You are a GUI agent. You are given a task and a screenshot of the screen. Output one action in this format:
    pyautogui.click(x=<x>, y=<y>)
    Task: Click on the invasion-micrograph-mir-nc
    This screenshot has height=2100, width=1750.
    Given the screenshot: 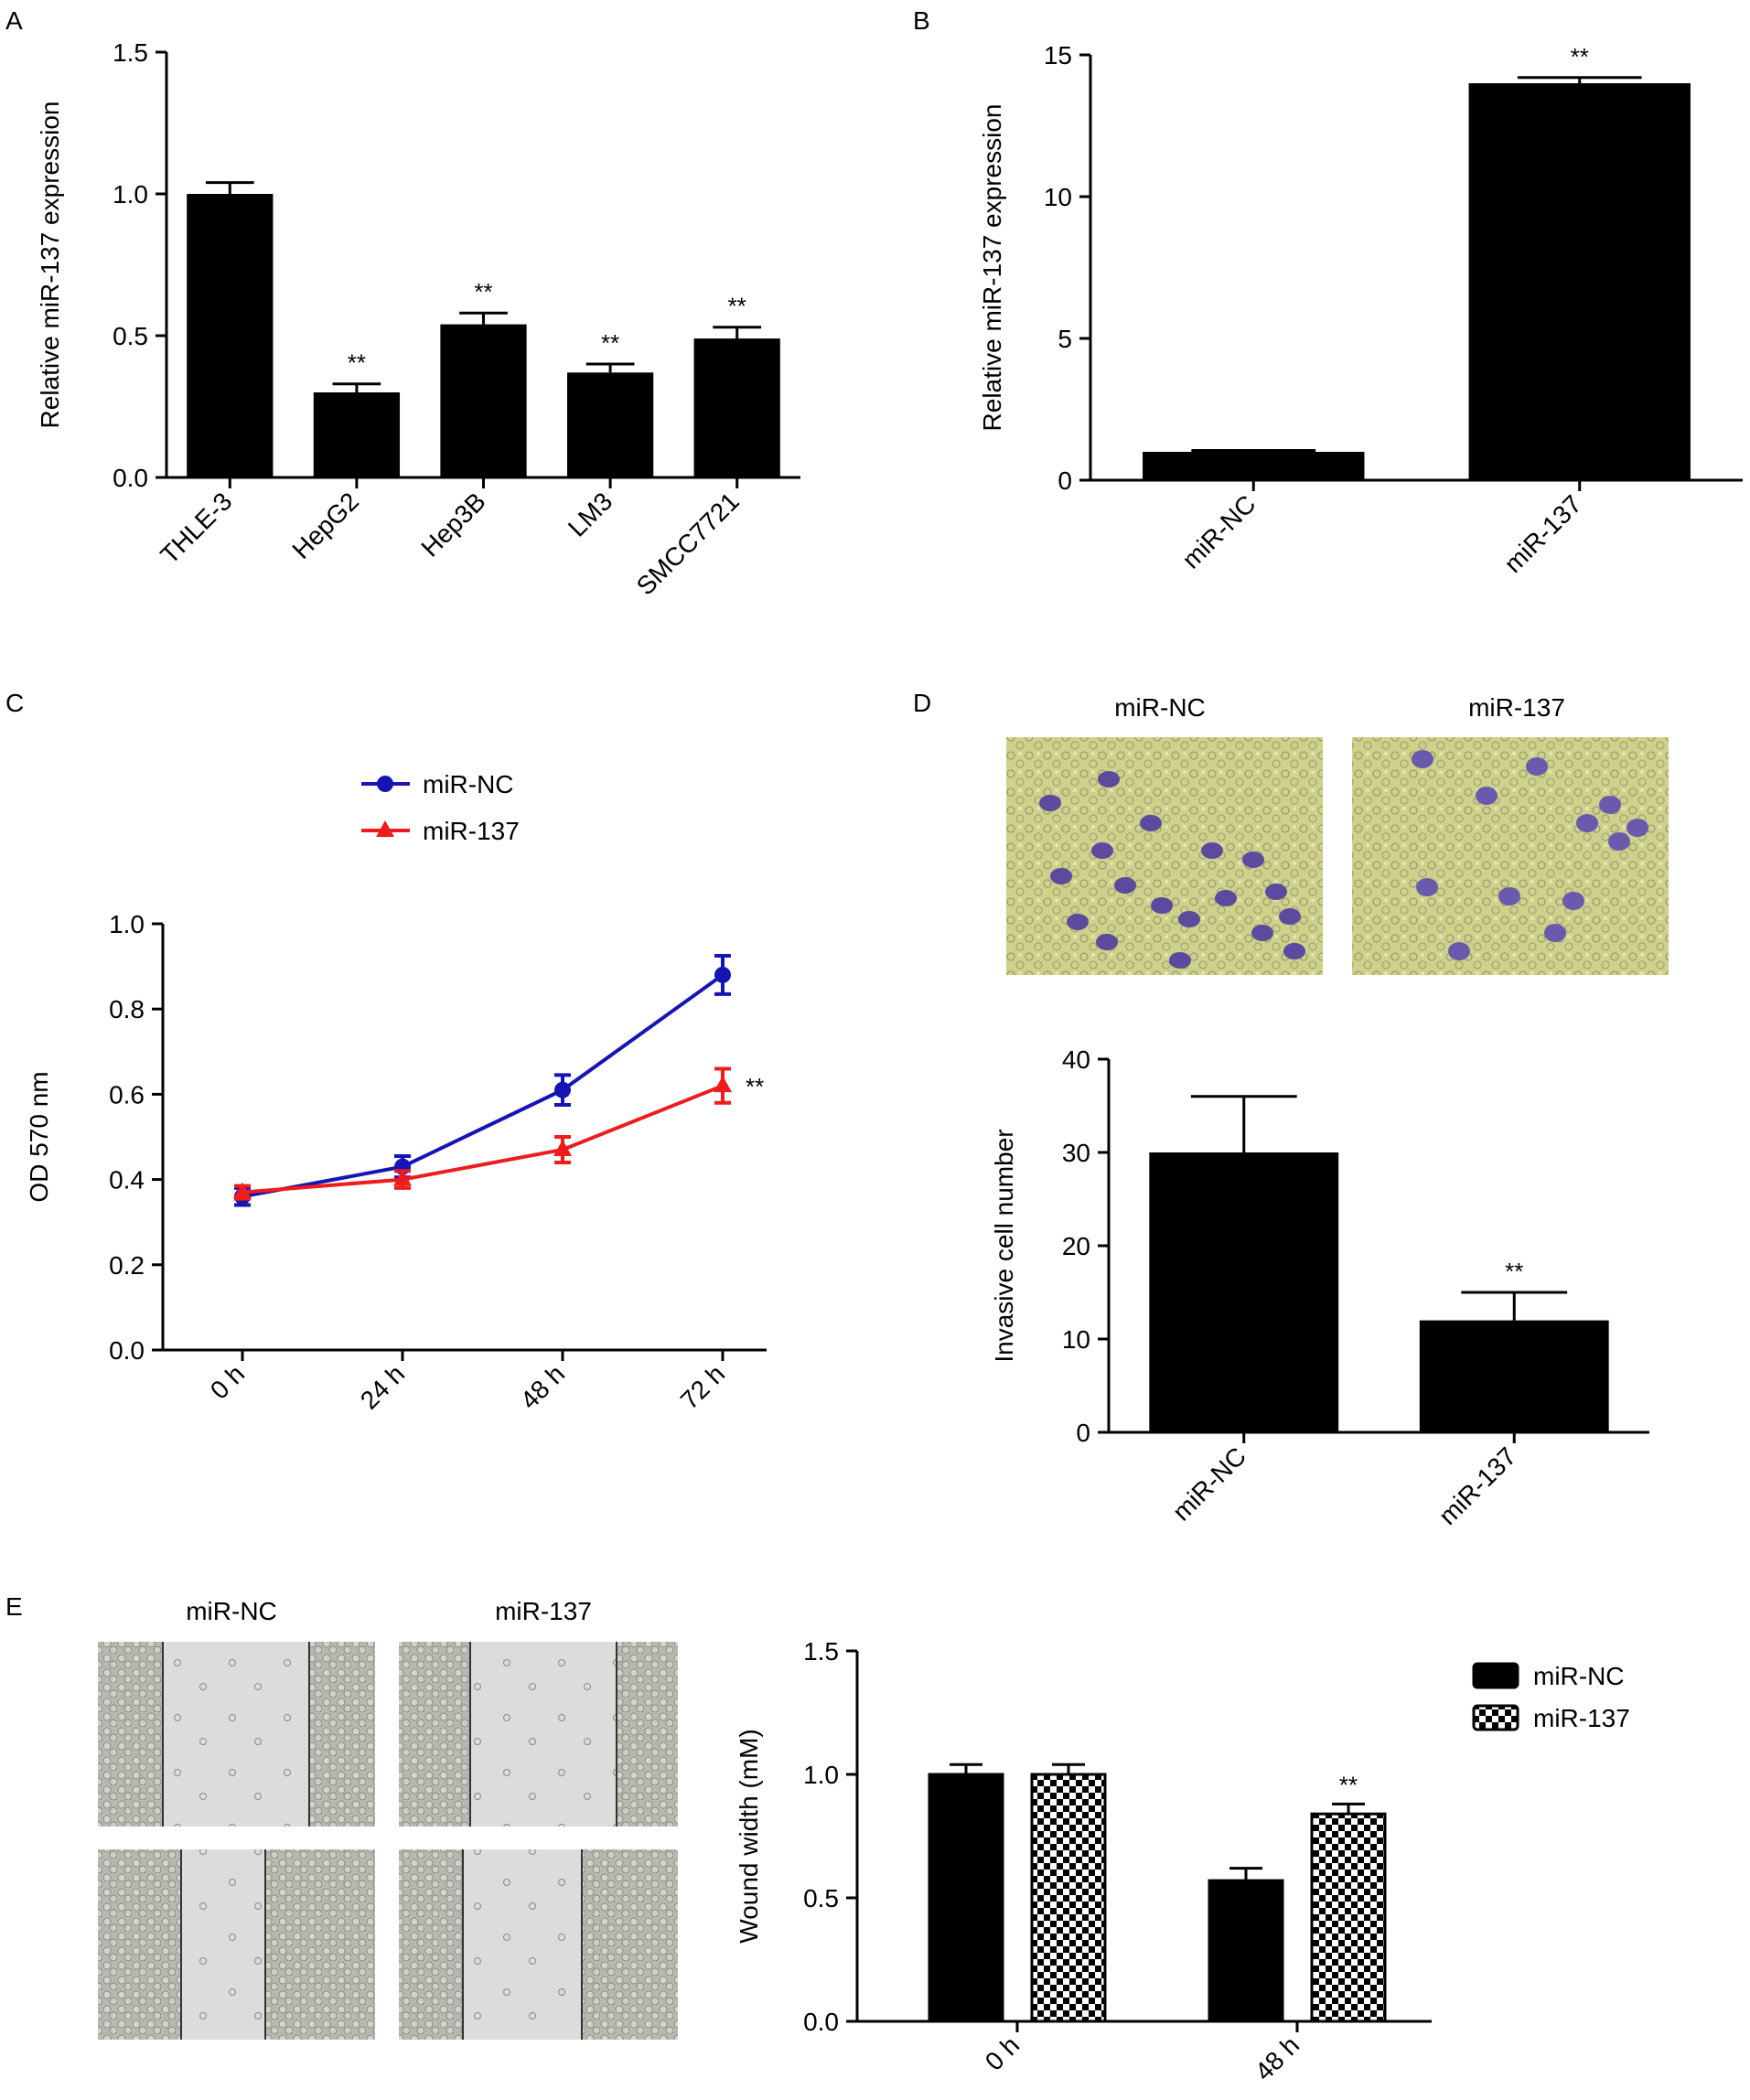 What is the action you would take?
    pyautogui.click(x=1165, y=856)
    